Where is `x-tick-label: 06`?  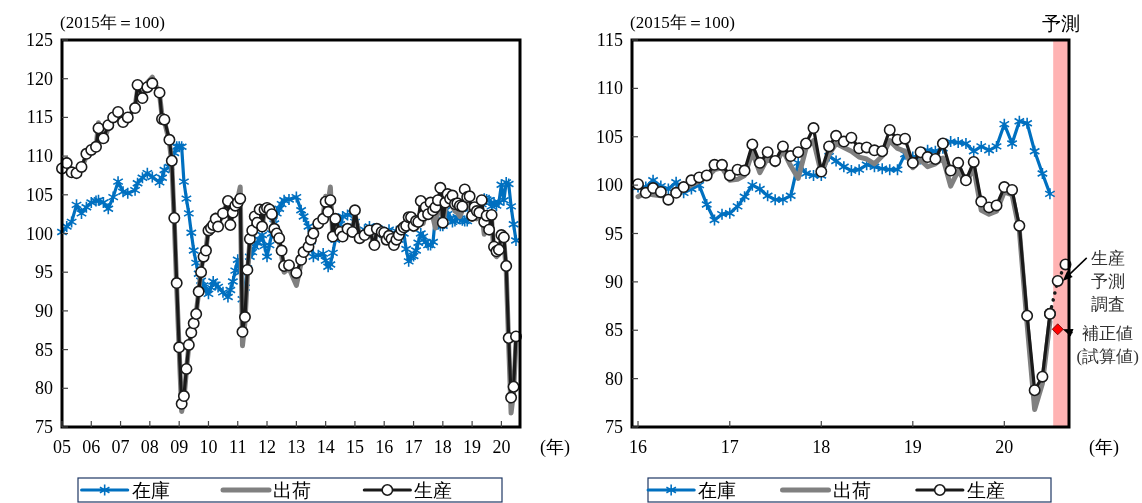
x-tick-label: 06 is located at coordinates (91, 447).